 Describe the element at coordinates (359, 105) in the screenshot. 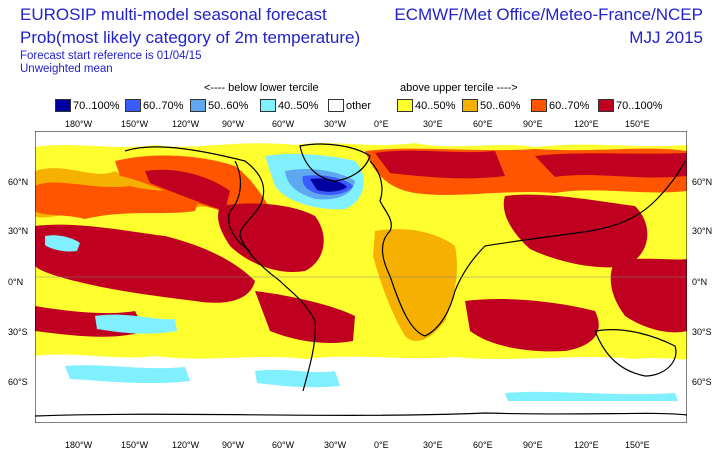

I see `legend-label: other` at that location.